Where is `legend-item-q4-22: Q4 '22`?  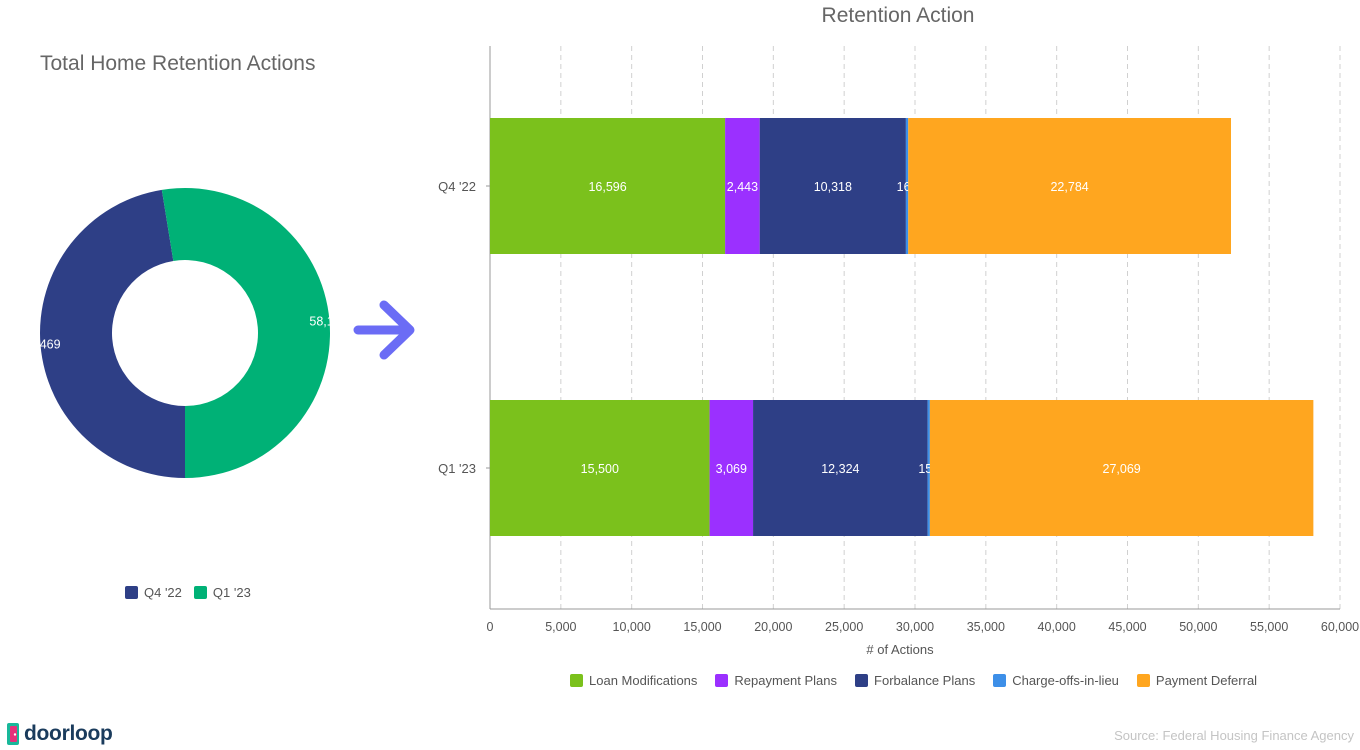 legend-item-q4-22: Q4 '22 is located at coordinates (153, 592).